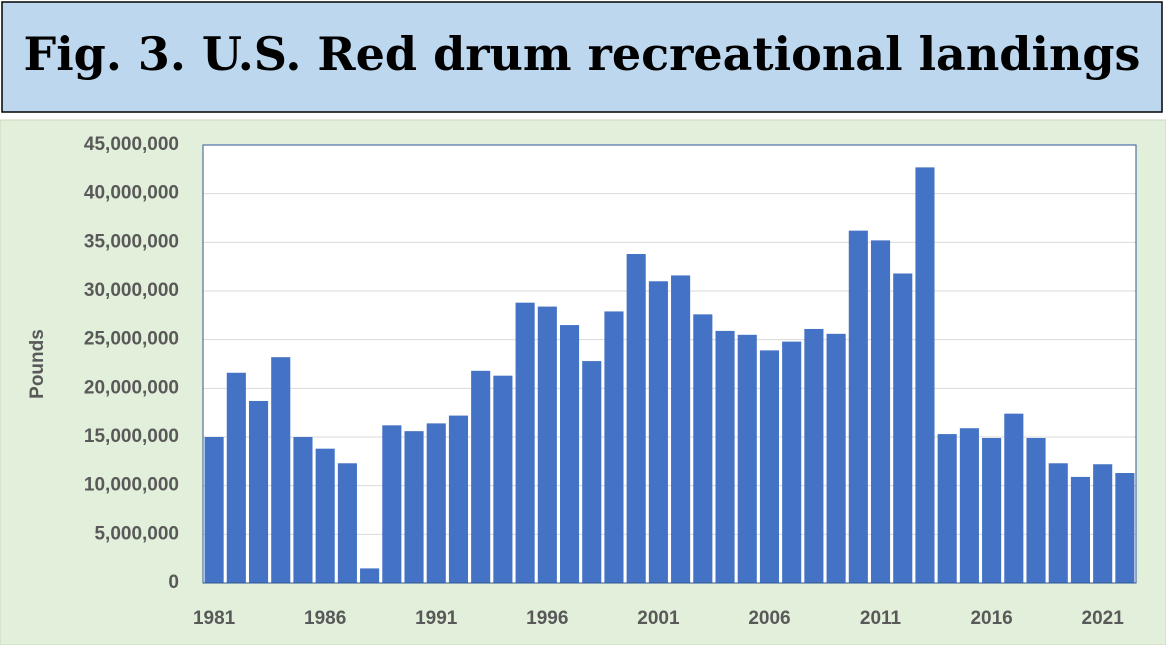  What do you see at coordinates (131, 436) in the screenshot?
I see `y-tick-label: 15,000,000` at bounding box center [131, 436].